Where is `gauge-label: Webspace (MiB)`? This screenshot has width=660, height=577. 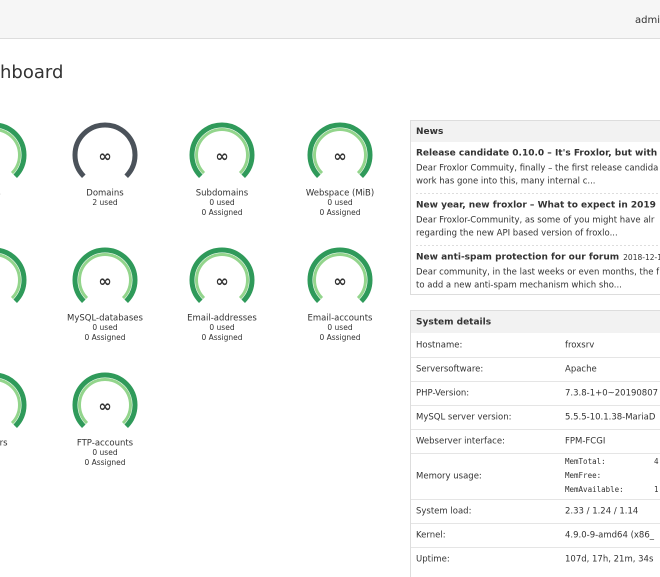
gauge-label: Webspace (MiB) is located at coordinates (340, 194).